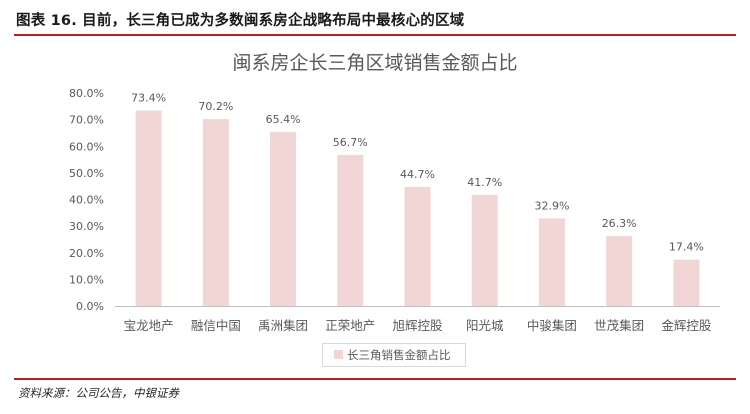 The height and width of the screenshot is (414, 750). What do you see at coordinates (86, 253) in the screenshot?
I see `y-tick-label: 20.0%` at bounding box center [86, 253].